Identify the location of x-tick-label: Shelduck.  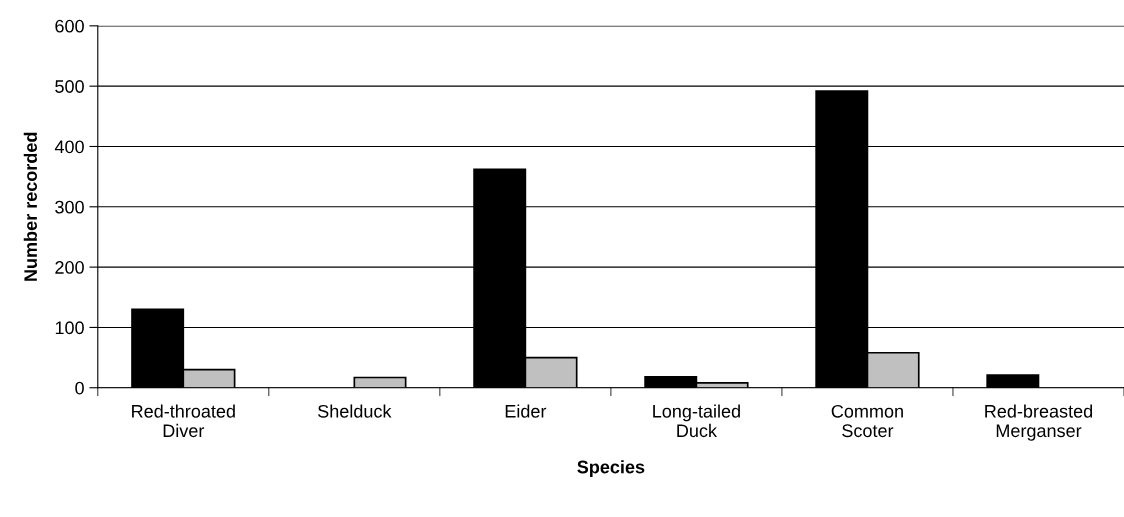
(355, 411).